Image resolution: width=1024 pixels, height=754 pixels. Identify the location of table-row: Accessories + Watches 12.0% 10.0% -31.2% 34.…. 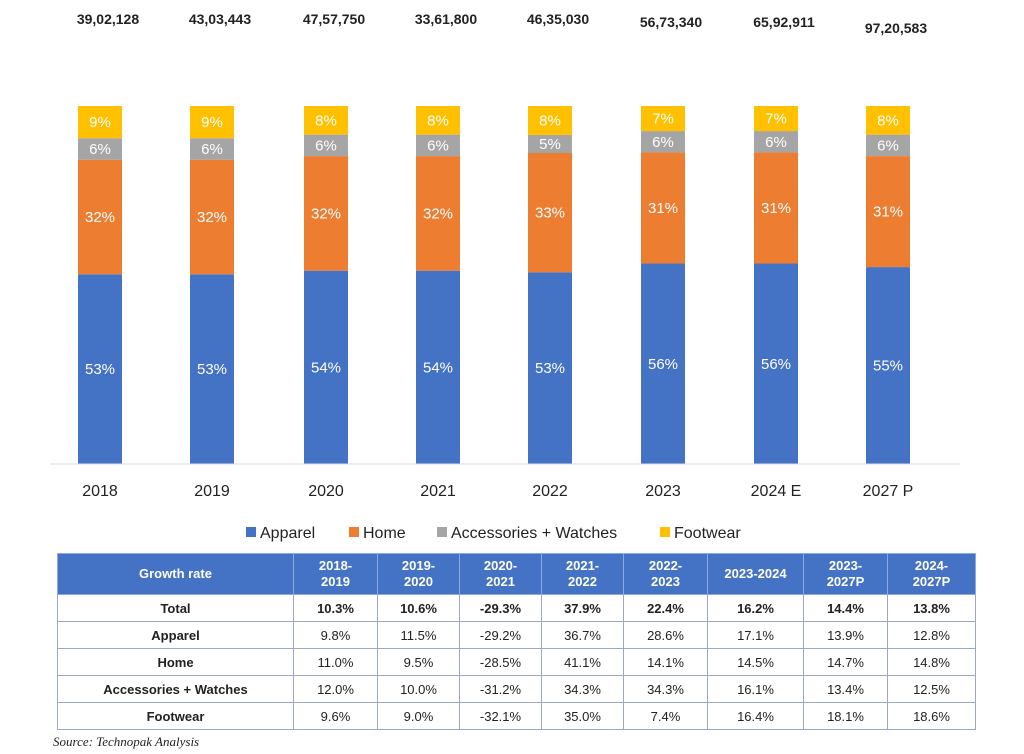
(516, 689).